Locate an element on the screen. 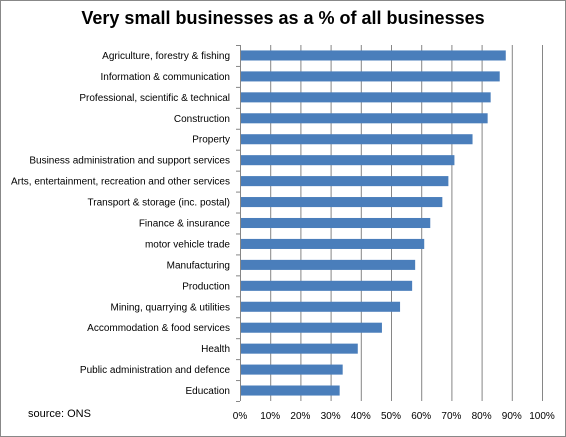 This screenshot has width=566, height=437. category-label: Transport & storage (inc. postal) is located at coordinates (159, 203).